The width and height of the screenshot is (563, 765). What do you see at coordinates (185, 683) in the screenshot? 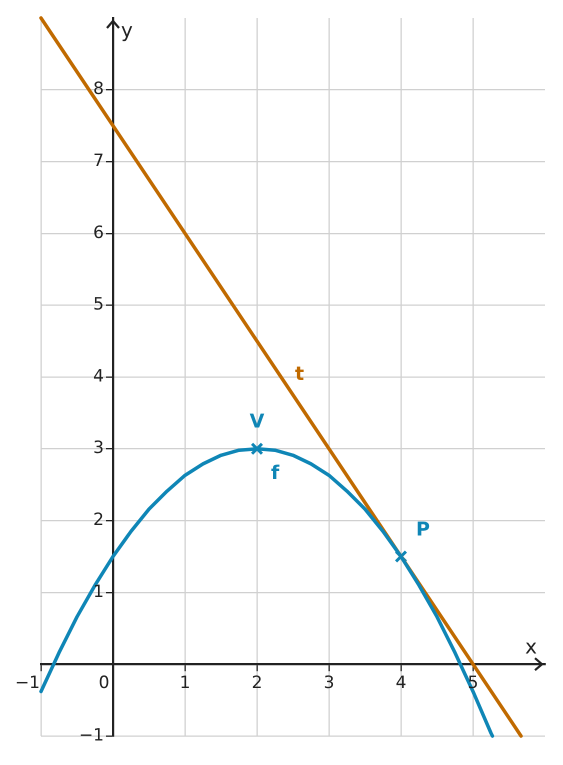
I see `x-tick-label: 1` at bounding box center [185, 683].